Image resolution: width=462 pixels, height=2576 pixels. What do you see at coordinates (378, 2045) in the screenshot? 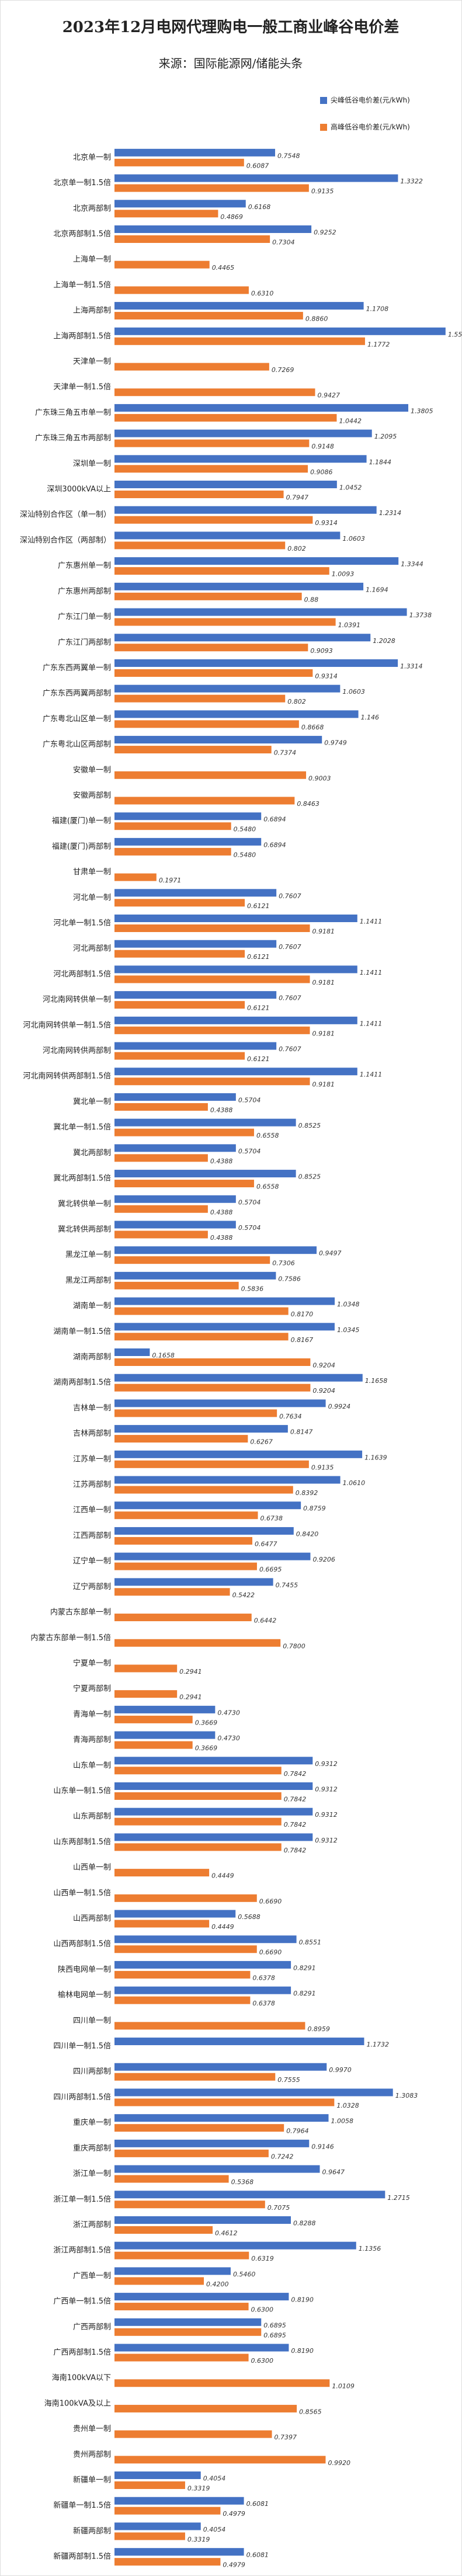
I see `value-label: 1.1732` at bounding box center [378, 2045].